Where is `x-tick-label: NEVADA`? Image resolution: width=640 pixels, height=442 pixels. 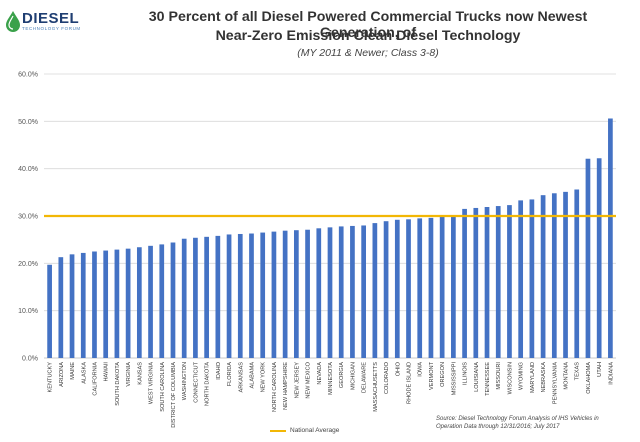
x-tick-label: NEVADA is located at coordinates (320, 373).